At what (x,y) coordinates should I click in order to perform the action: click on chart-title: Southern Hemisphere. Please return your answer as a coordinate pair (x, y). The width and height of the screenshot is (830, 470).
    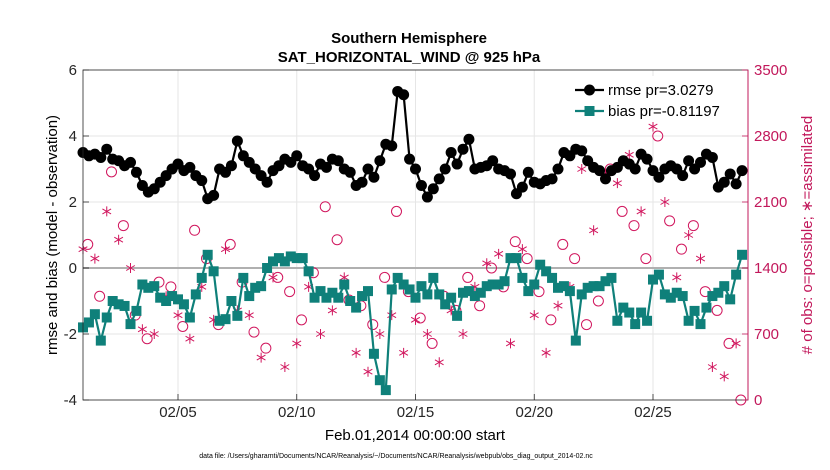
    Looking at the image, I should click on (409, 38).